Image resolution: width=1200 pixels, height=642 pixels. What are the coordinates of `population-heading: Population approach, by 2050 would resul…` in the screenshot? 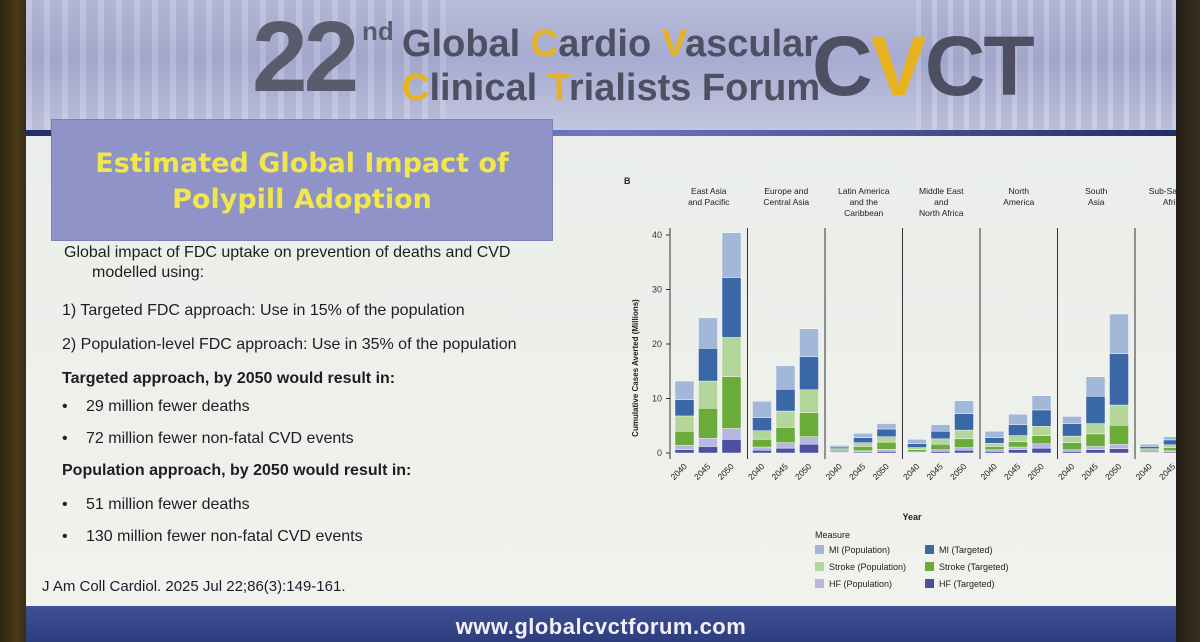 It's located at (237, 470).